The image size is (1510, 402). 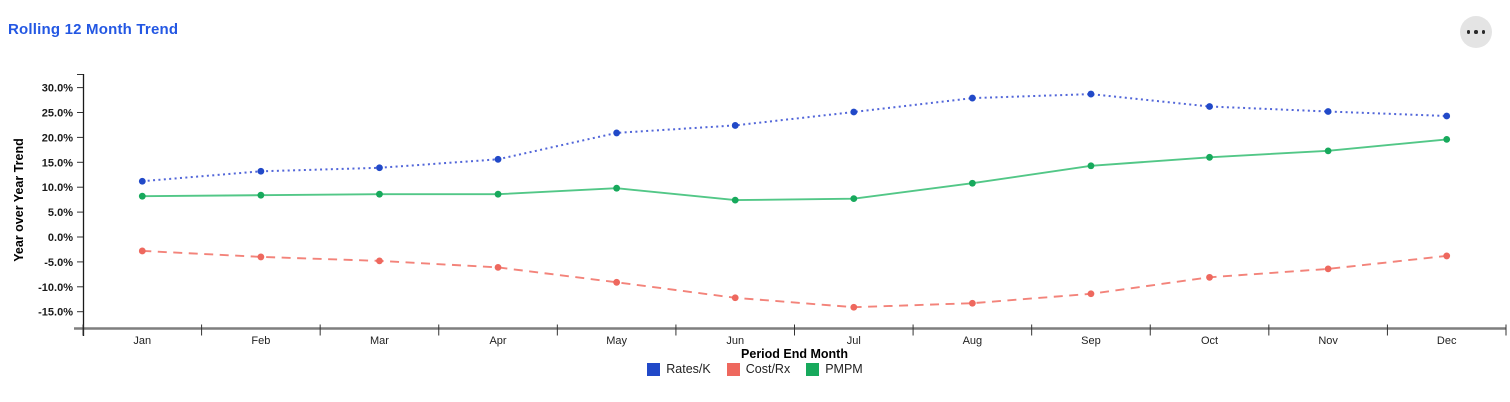 I want to click on data-point-cost-rx-nov, so click(x=1328, y=269).